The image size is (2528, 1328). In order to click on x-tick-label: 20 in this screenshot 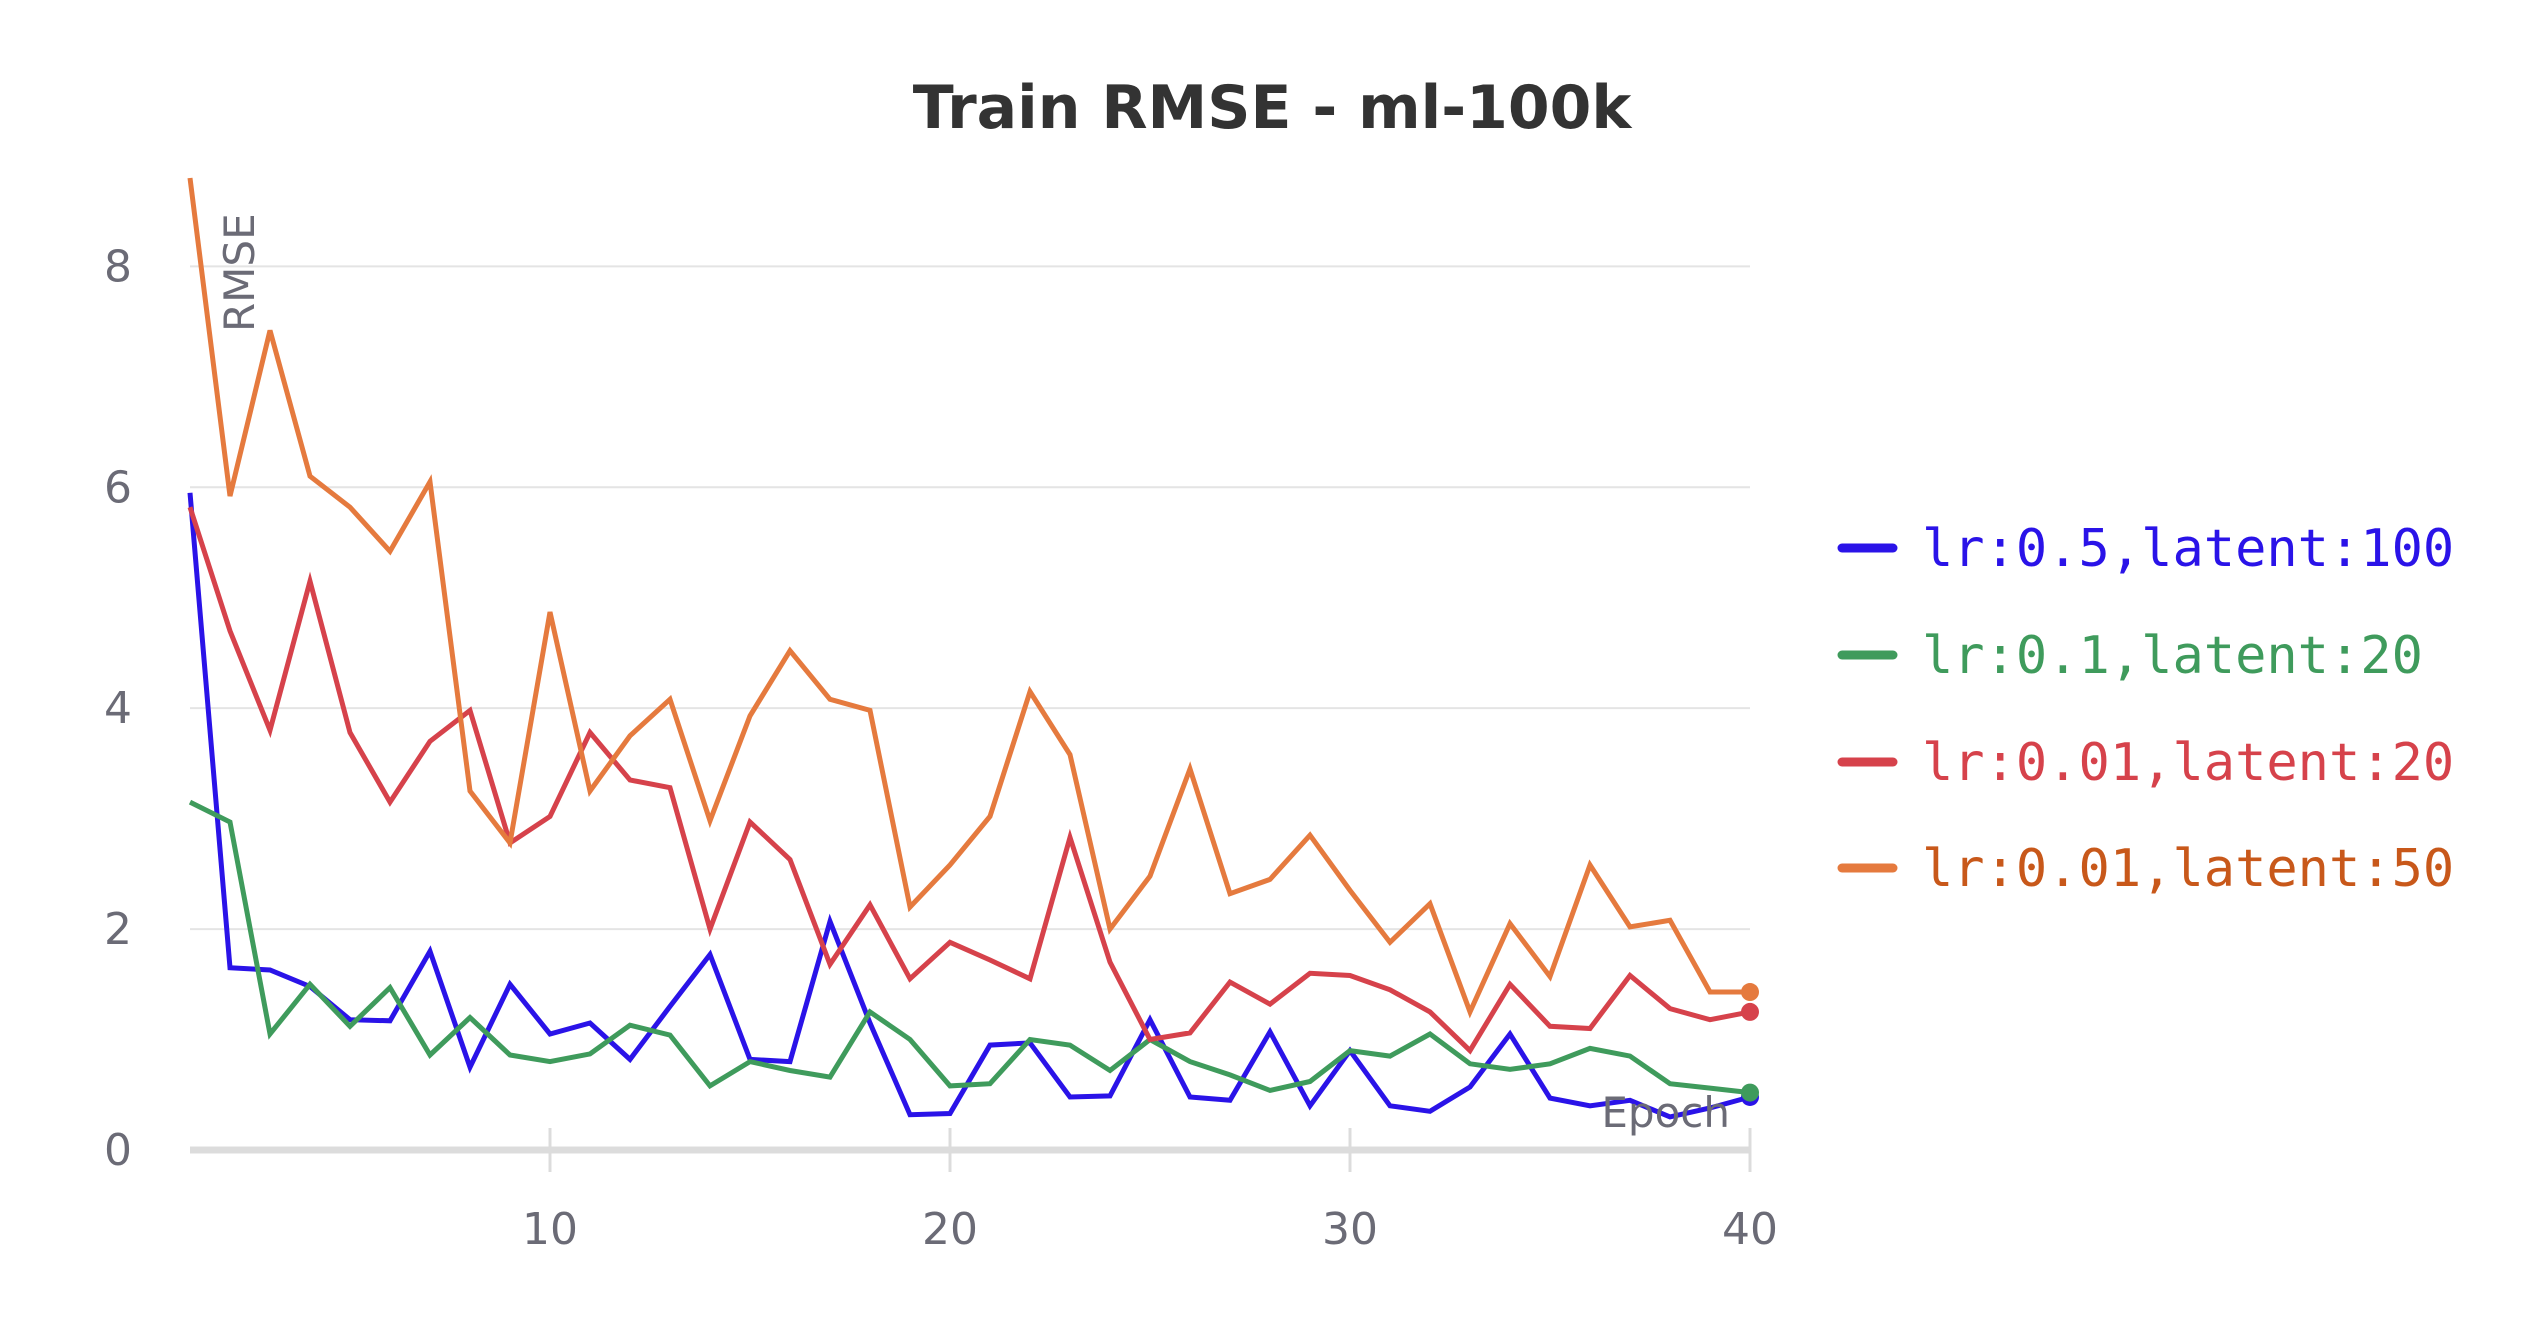, I will do `click(950, 1229)`.